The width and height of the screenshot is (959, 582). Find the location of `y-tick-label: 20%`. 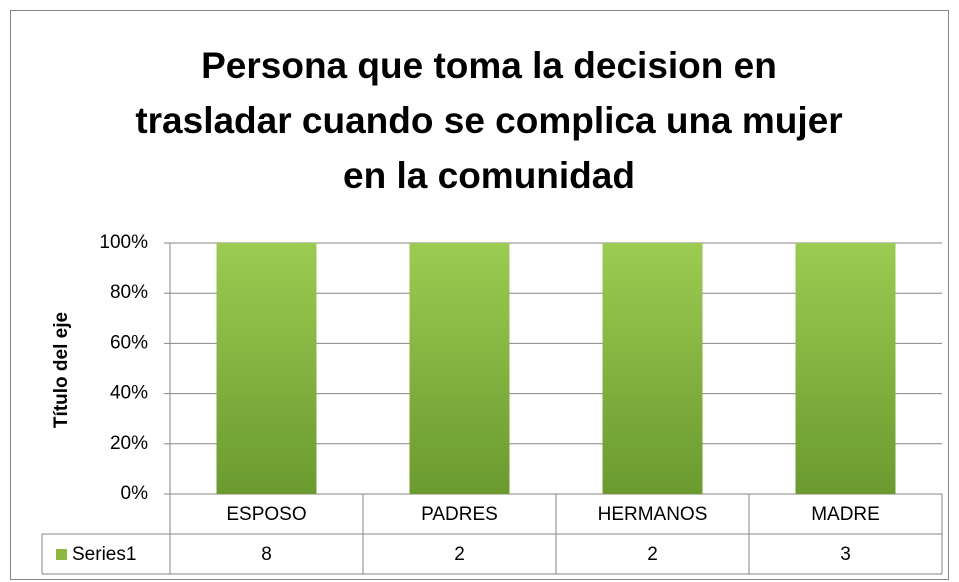

y-tick-label: 20% is located at coordinates (129, 443).